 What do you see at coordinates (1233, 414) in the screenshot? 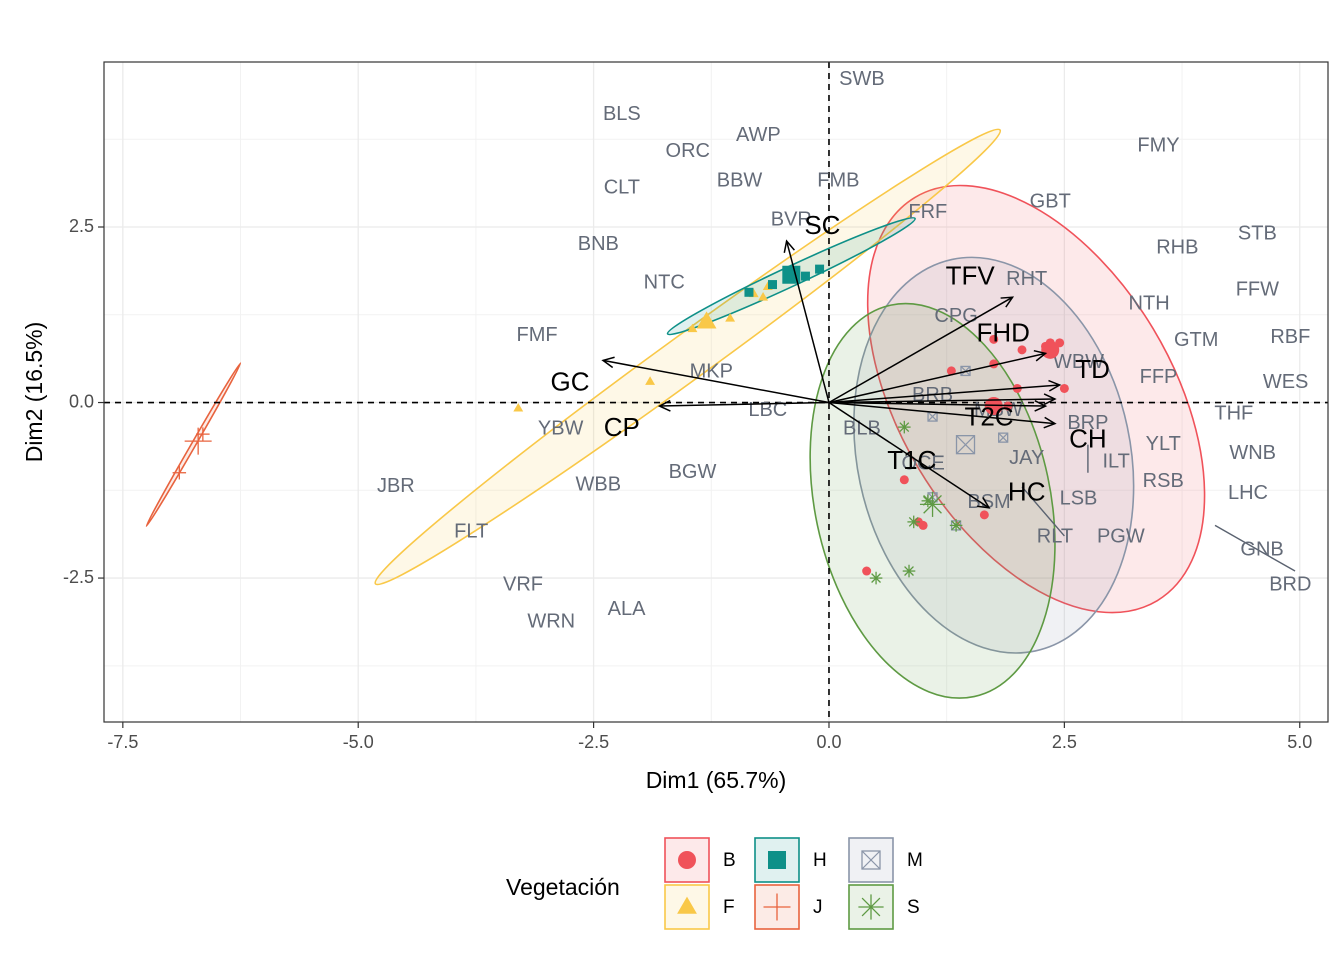
I see `observation-label: THF` at bounding box center [1233, 414].